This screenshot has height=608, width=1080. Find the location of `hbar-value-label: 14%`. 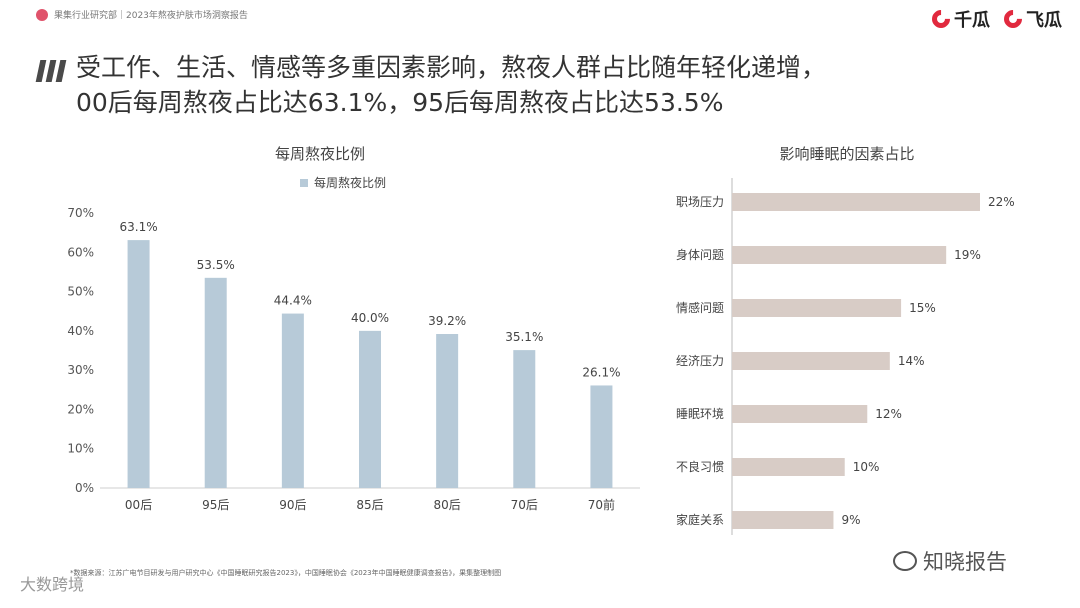

hbar-value-label: 14% is located at coordinates (911, 361).